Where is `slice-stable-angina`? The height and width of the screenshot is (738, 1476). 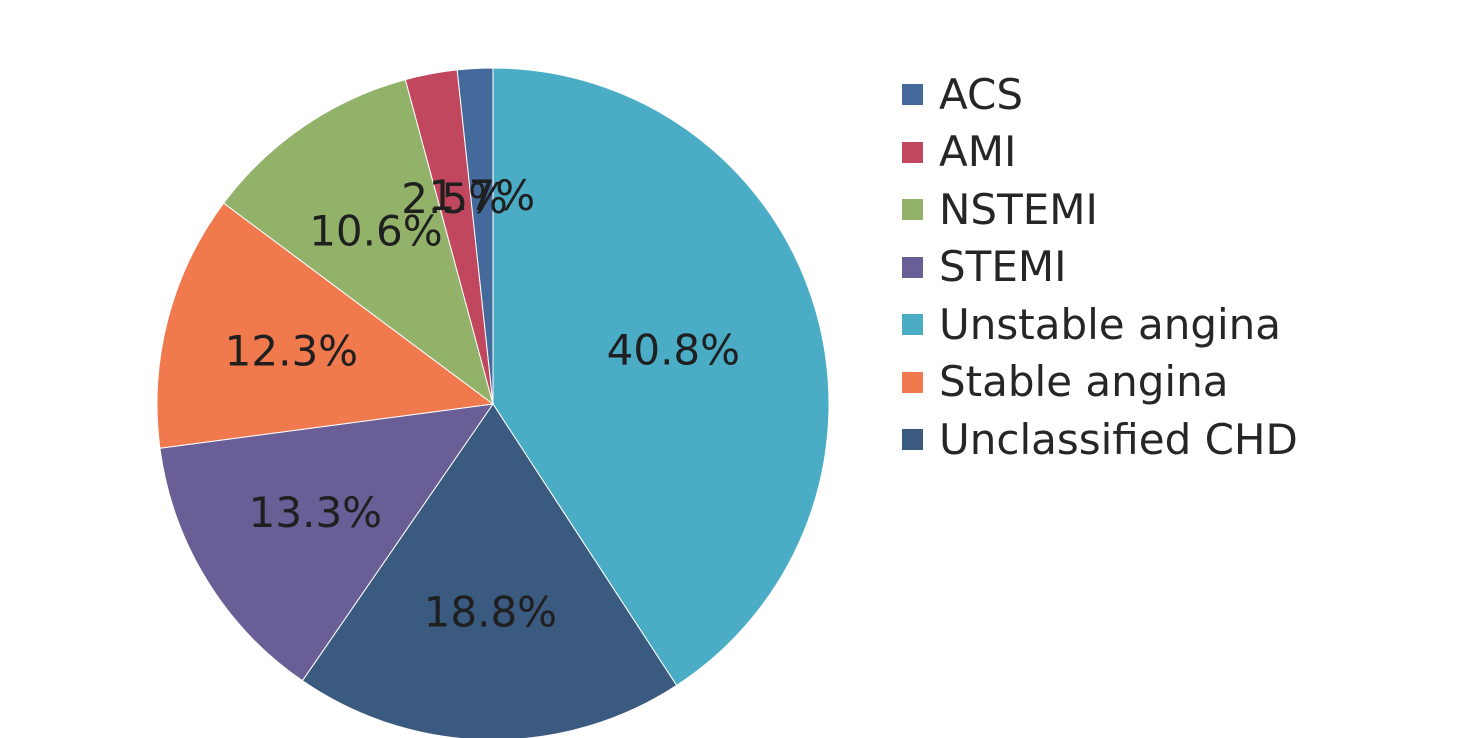
slice-stable-angina is located at coordinates (325, 325).